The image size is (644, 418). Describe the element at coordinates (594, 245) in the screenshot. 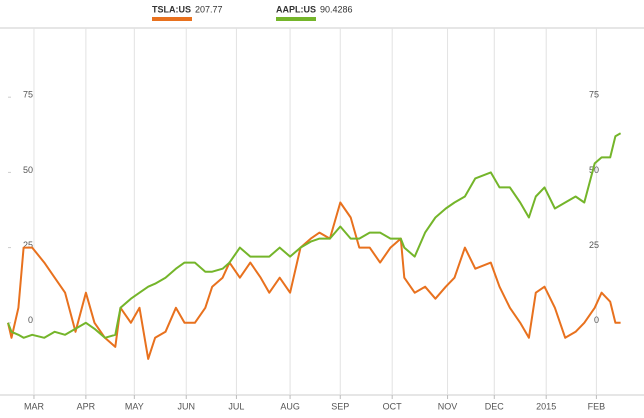

I see `y-tick-label-right: 25` at that location.